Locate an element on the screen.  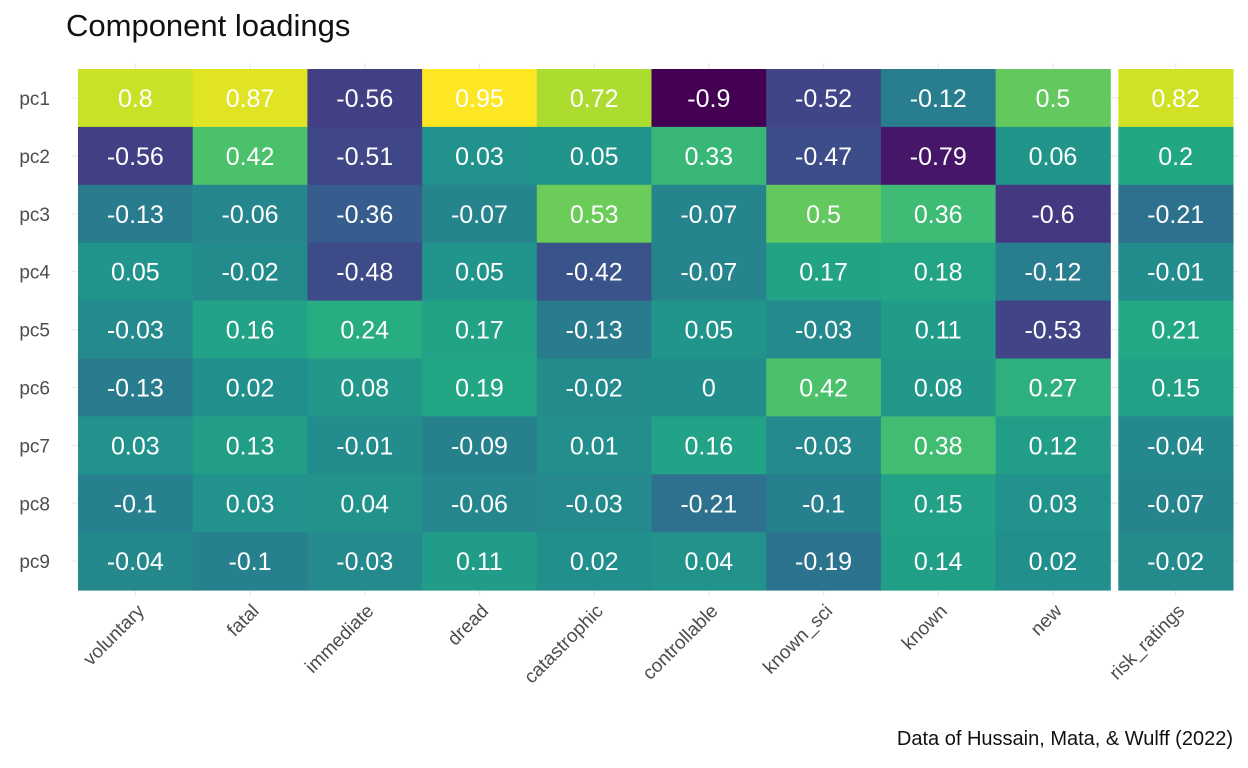
cell-value-label: 0.72 is located at coordinates (594, 99).